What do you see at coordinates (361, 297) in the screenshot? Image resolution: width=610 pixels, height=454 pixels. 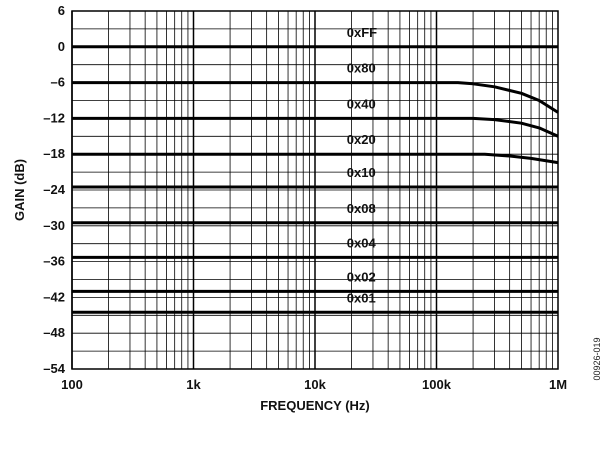 I see `series-label-0x01: 0x01` at bounding box center [361, 297].